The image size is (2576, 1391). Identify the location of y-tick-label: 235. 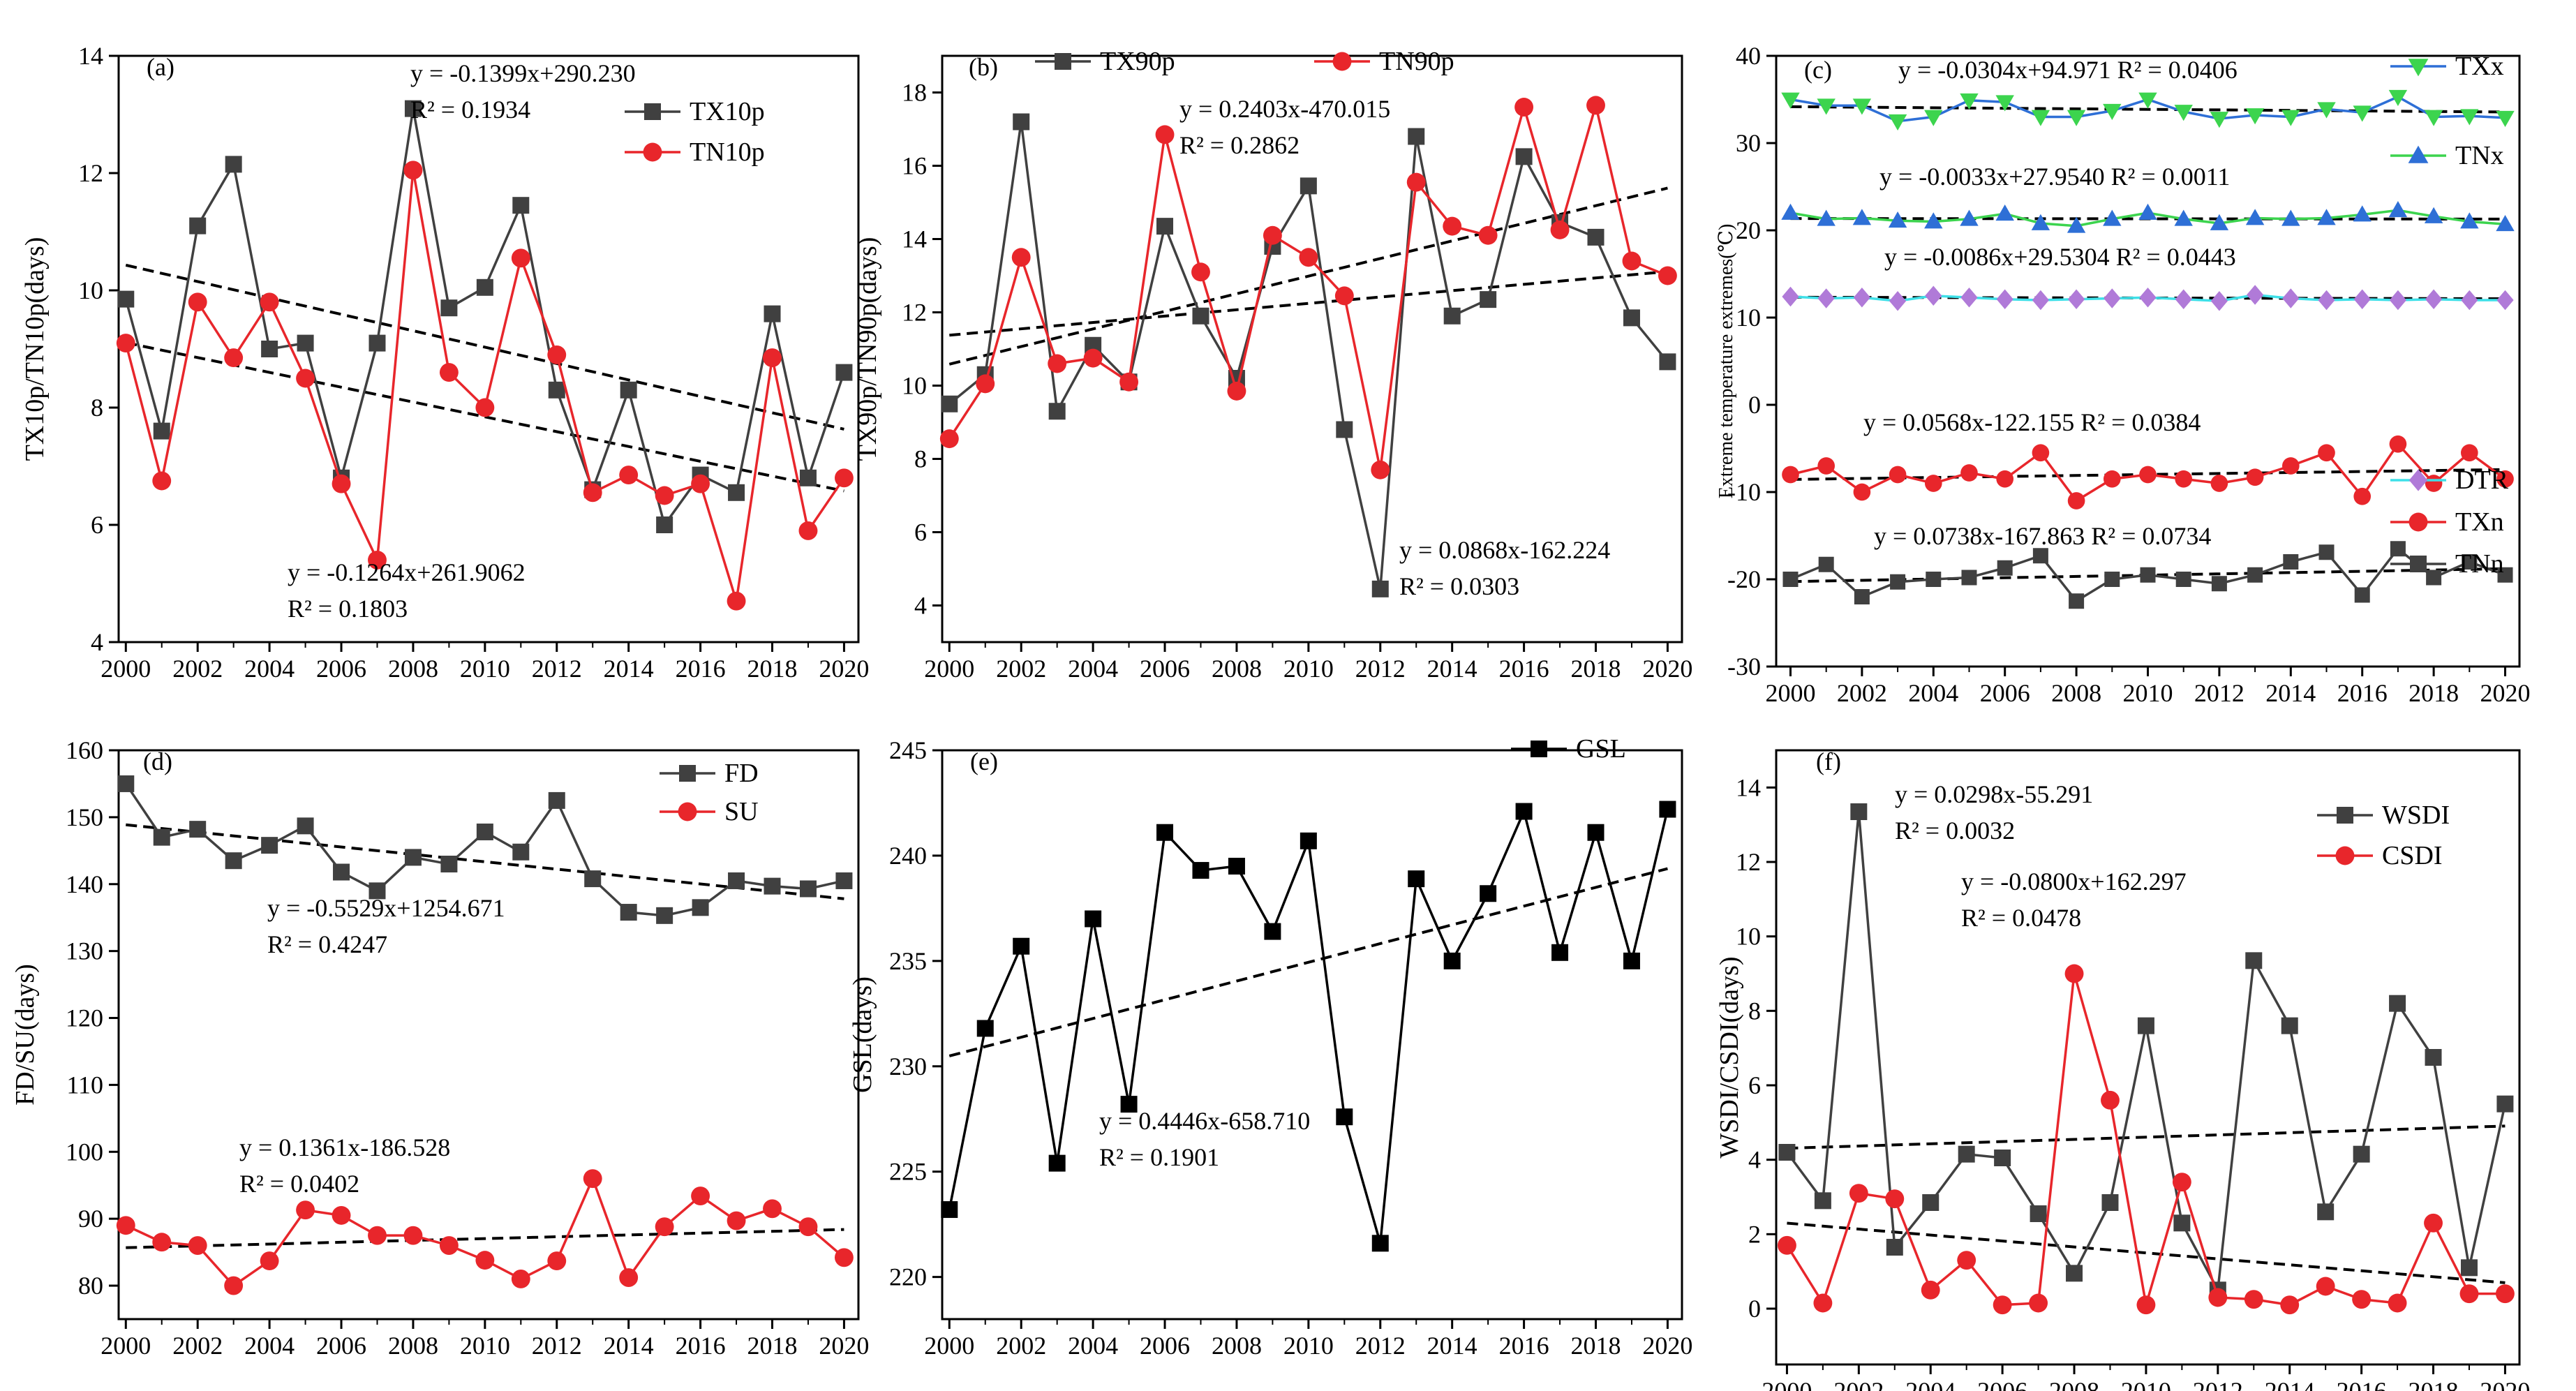
(908, 961).